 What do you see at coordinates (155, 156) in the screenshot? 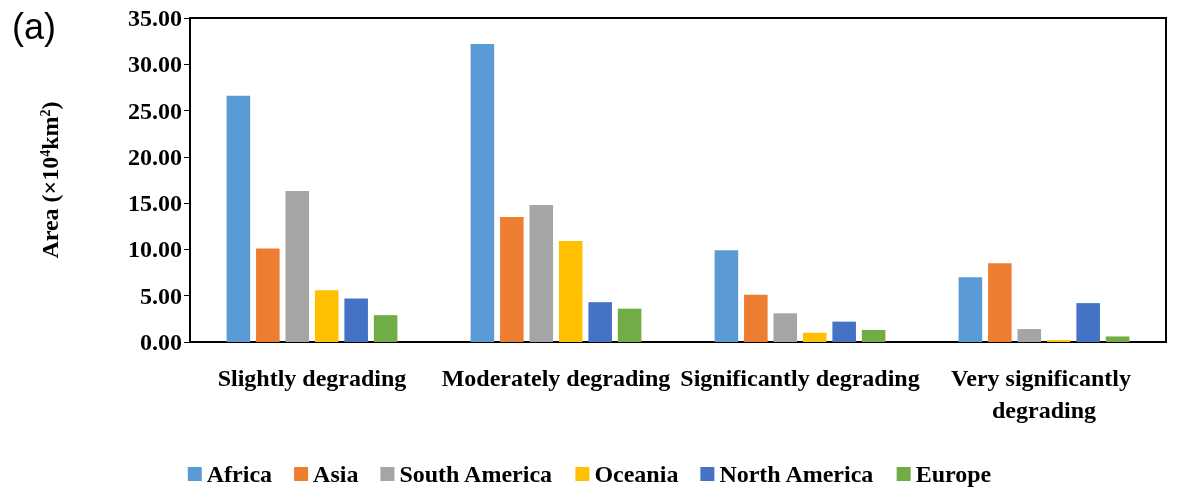
I see `y-tick-label: 20.00` at bounding box center [155, 156].